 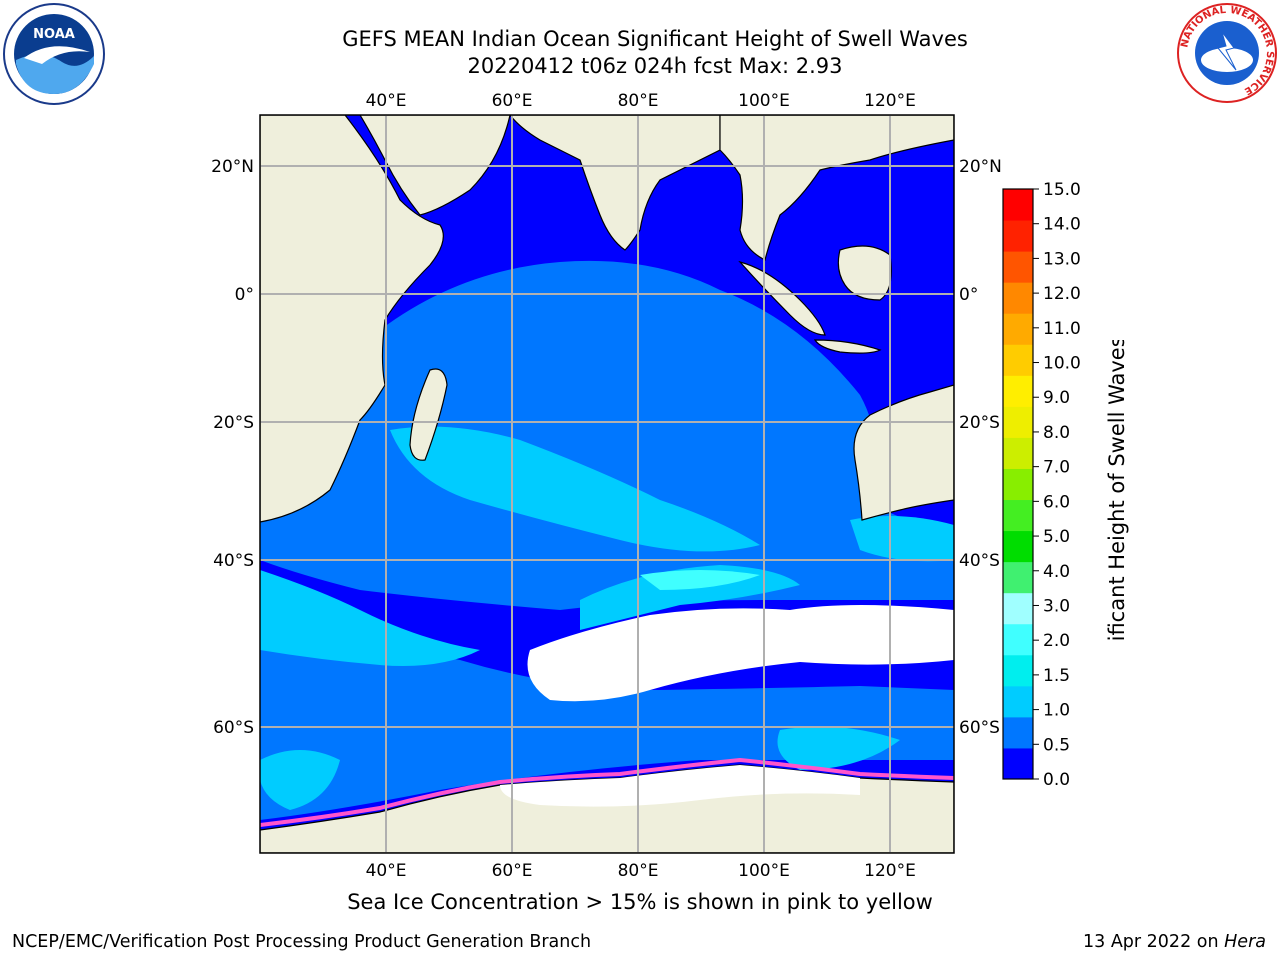 I want to click on noaa-logo-text: NOAA, so click(x=54, y=34).